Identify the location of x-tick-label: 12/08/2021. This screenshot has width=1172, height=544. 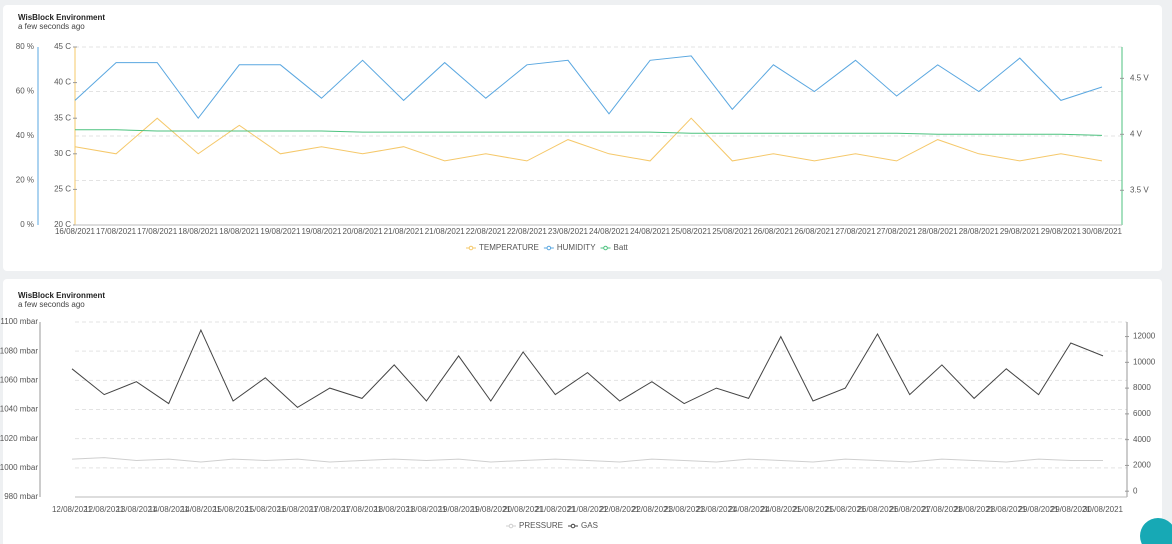
(104, 509).